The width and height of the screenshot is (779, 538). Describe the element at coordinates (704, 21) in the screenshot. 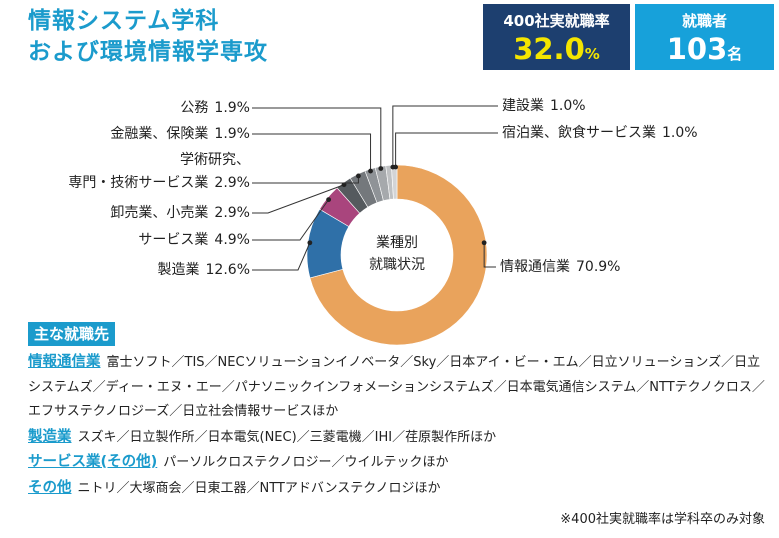

I see `graduates-label: 就職者` at that location.